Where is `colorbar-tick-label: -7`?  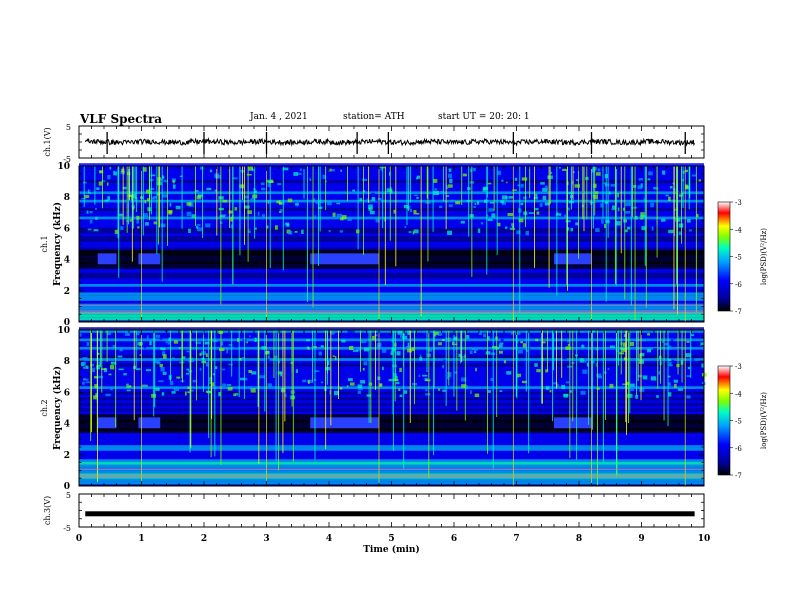
colorbar-tick-label: -7 is located at coordinates (738, 312).